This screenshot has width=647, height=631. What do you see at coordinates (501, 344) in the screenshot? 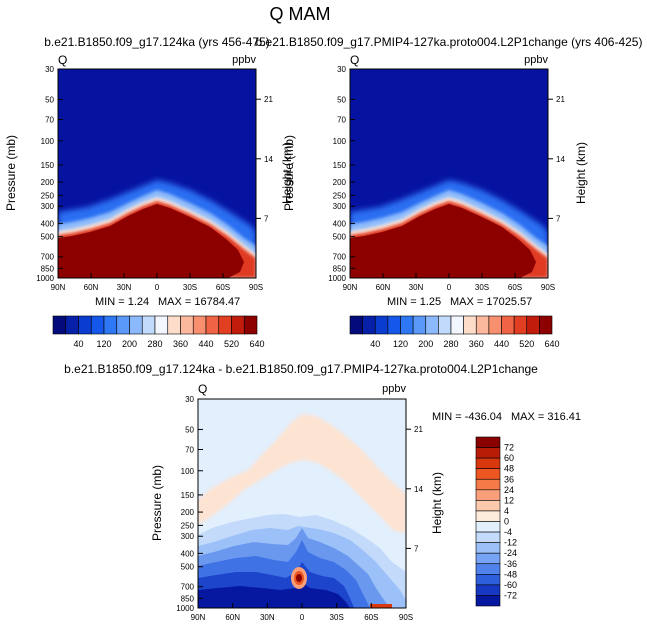
I see `panel-b-colorbar-label-5: 440` at bounding box center [501, 344].